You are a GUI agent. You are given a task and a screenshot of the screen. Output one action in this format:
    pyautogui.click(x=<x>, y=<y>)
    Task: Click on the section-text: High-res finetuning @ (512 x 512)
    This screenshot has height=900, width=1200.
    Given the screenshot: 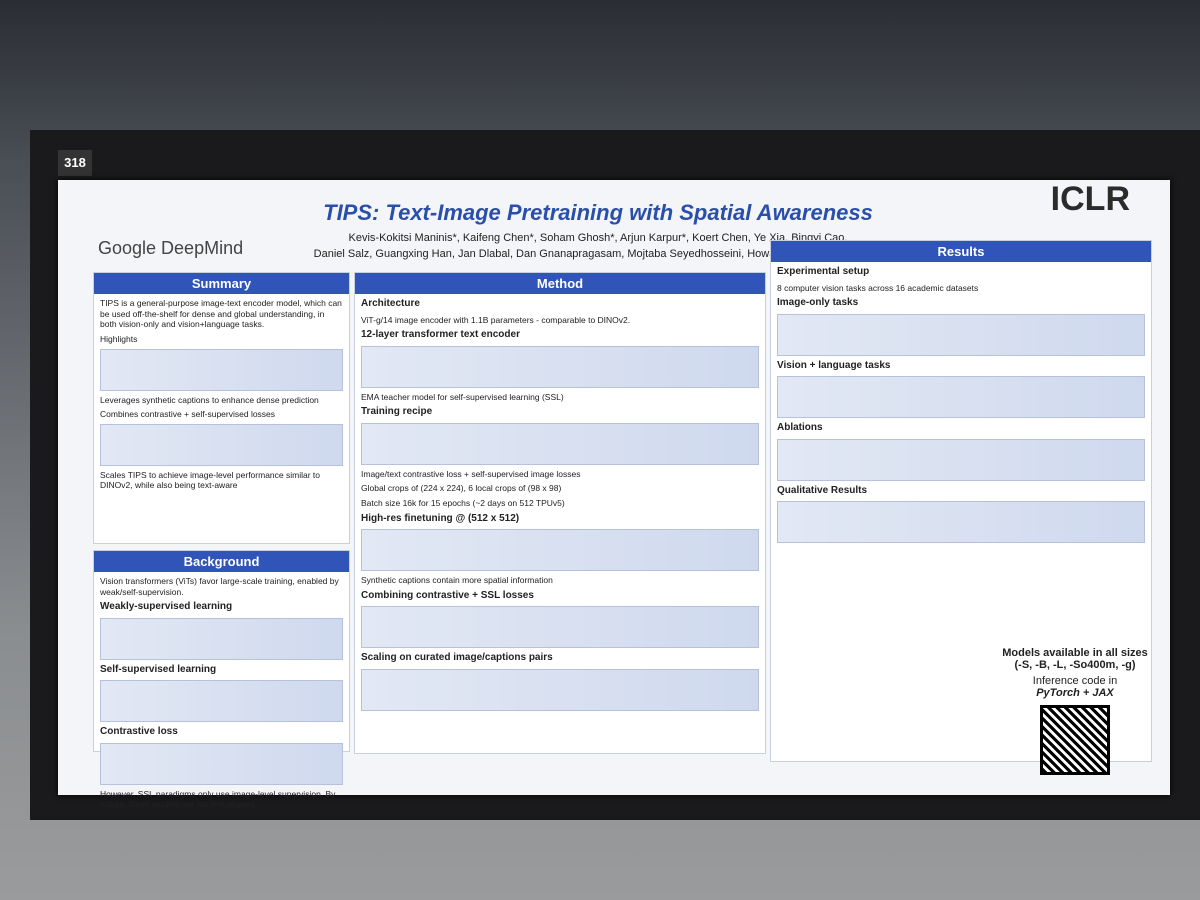 What is the action you would take?
    pyautogui.click(x=440, y=518)
    